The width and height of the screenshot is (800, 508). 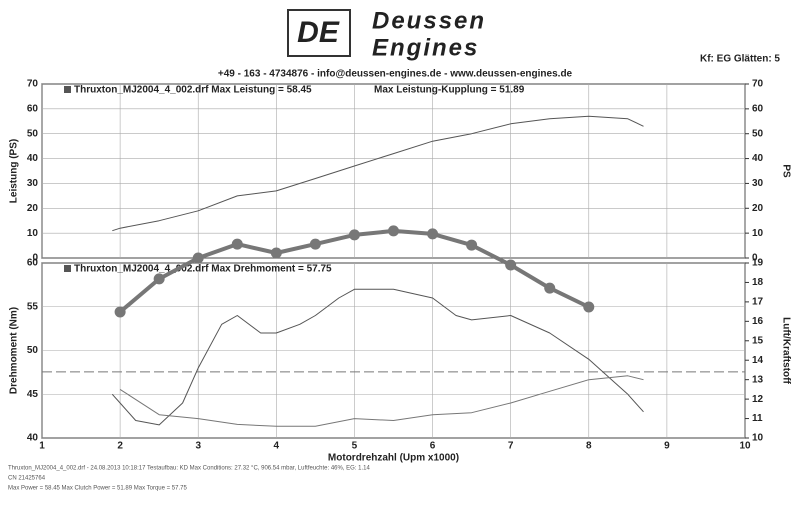 I want to click on data-line, so click(x=381, y=401).